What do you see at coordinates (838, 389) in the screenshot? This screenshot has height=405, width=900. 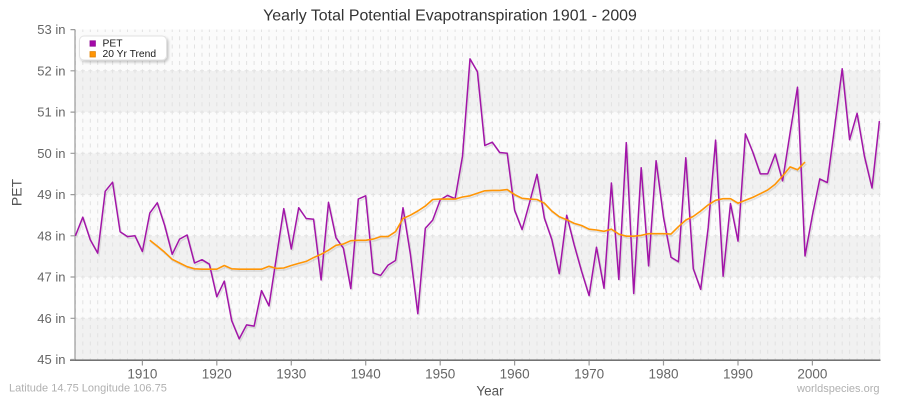 I see `svg-text: worldspecies.org` at bounding box center [838, 389].